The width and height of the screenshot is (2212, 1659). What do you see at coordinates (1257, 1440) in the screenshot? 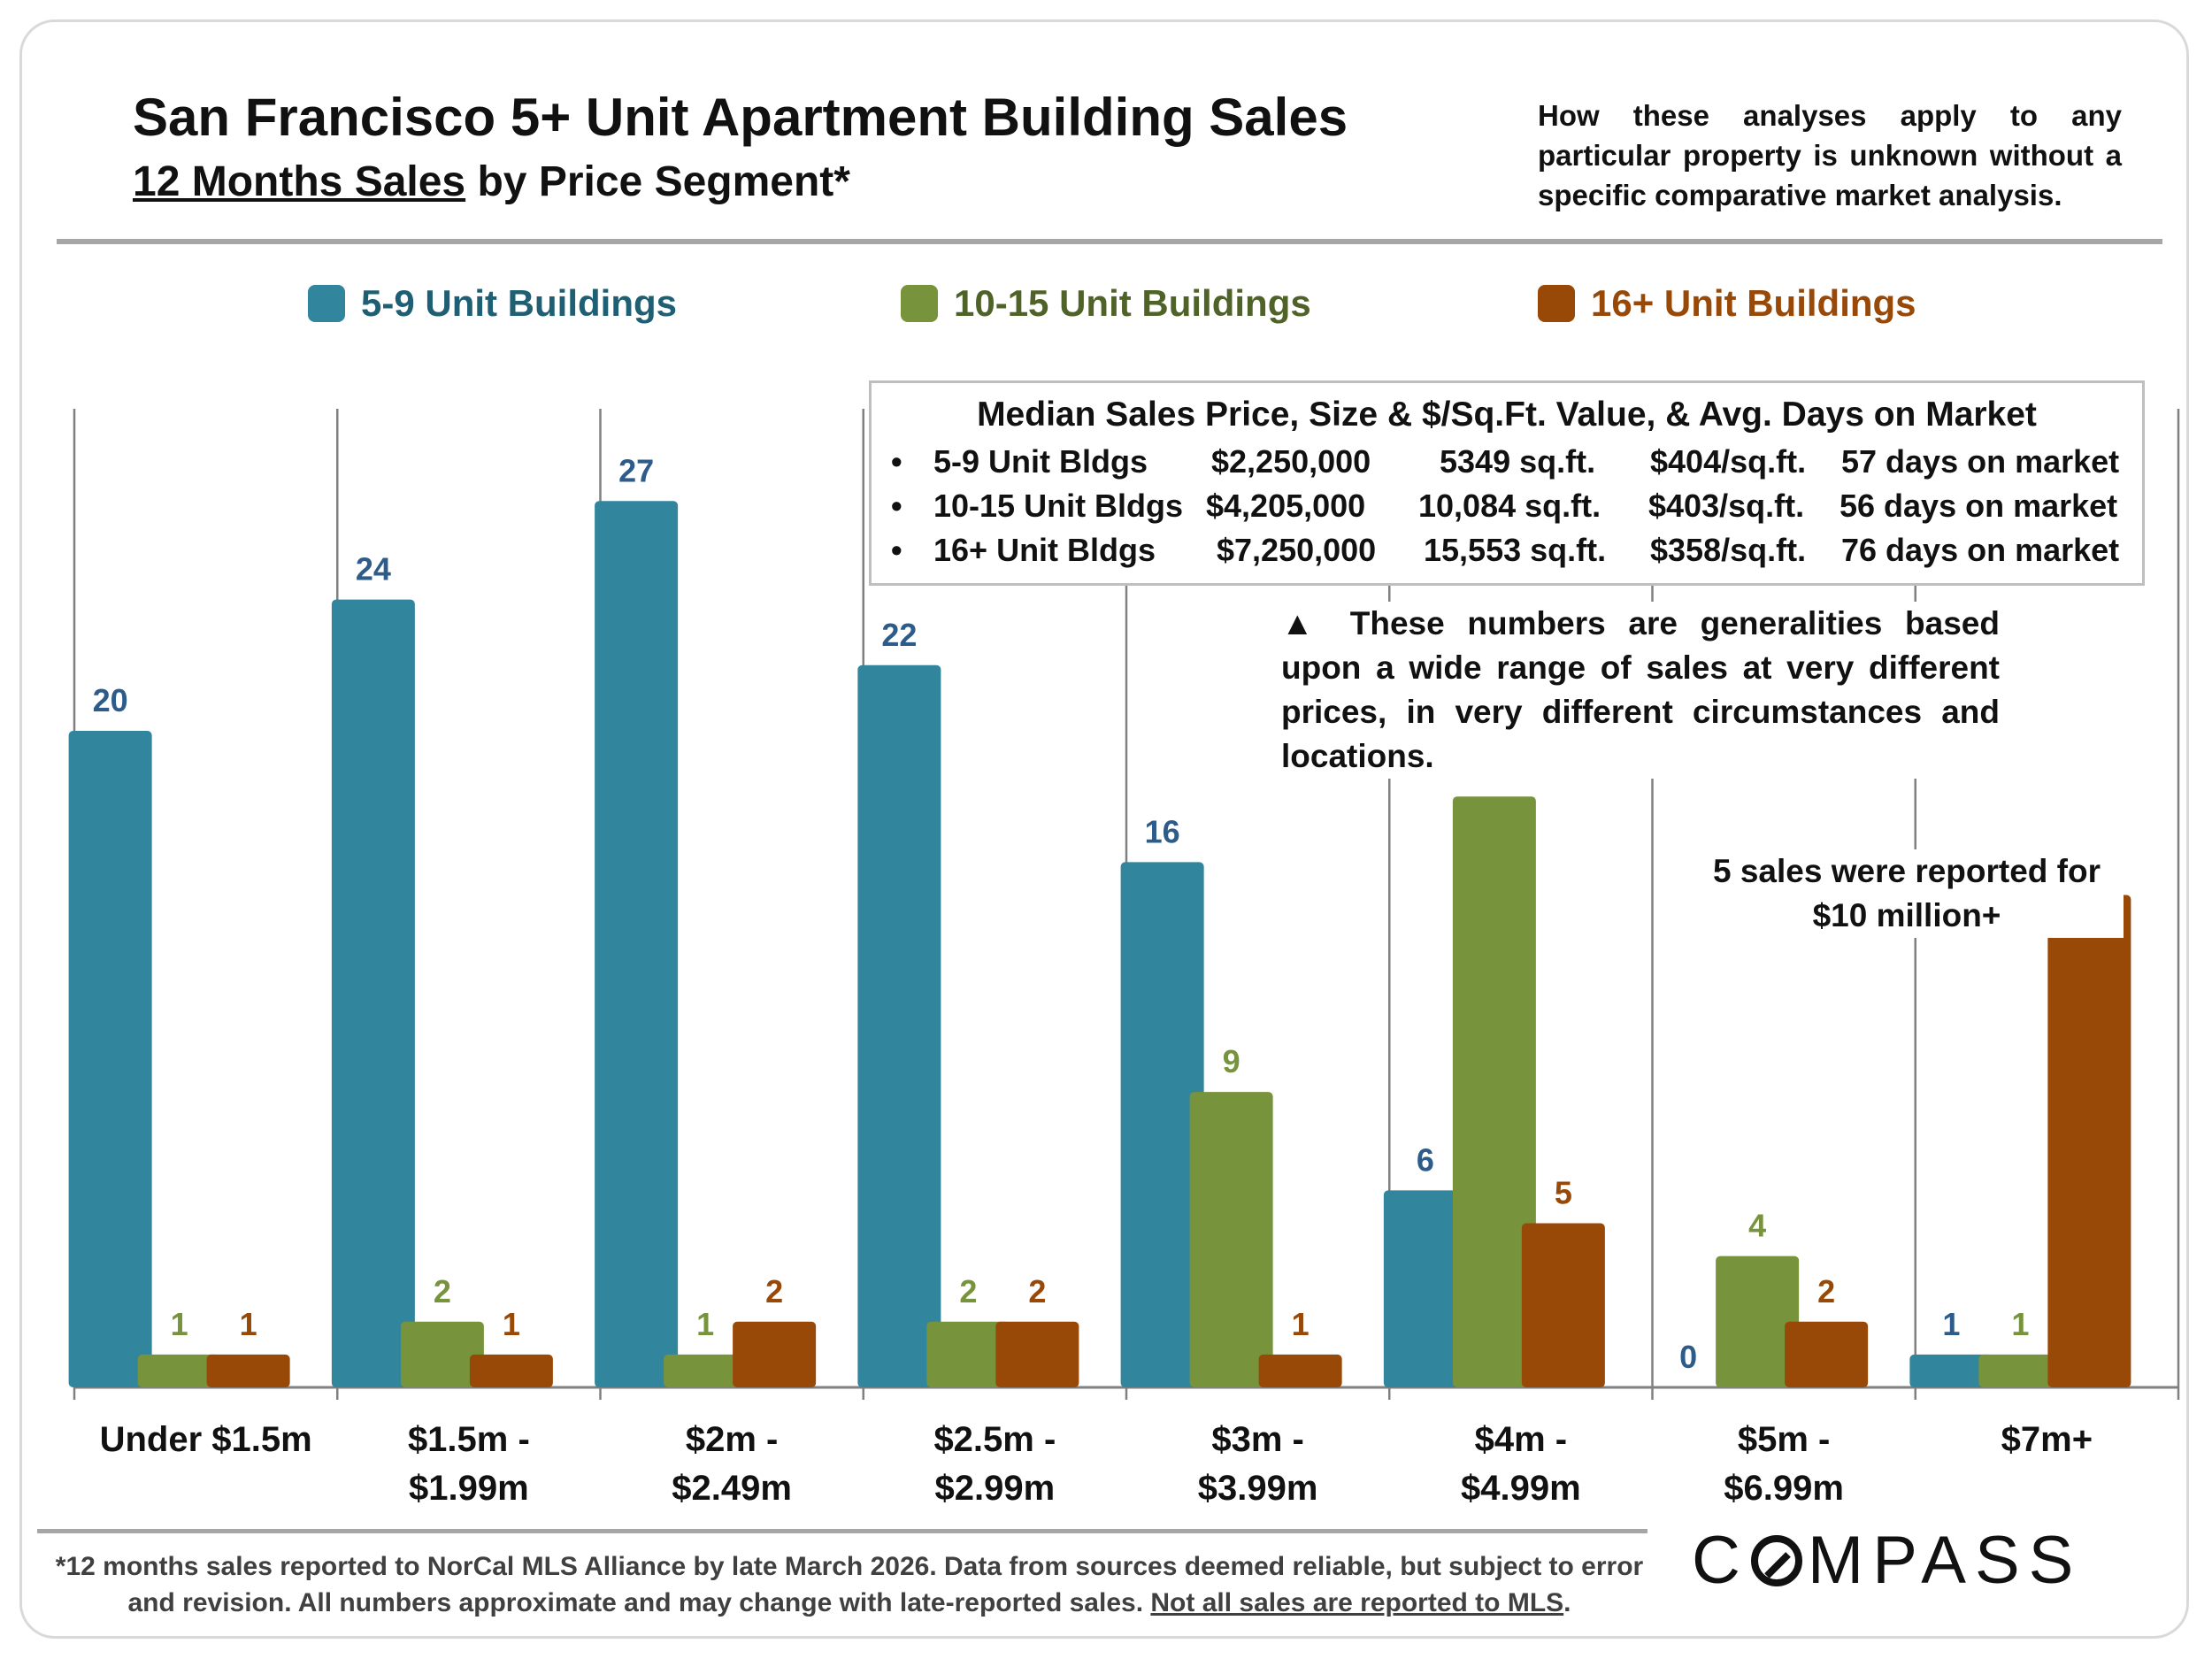
I see `x-tick-label: $3m -` at bounding box center [1257, 1440].